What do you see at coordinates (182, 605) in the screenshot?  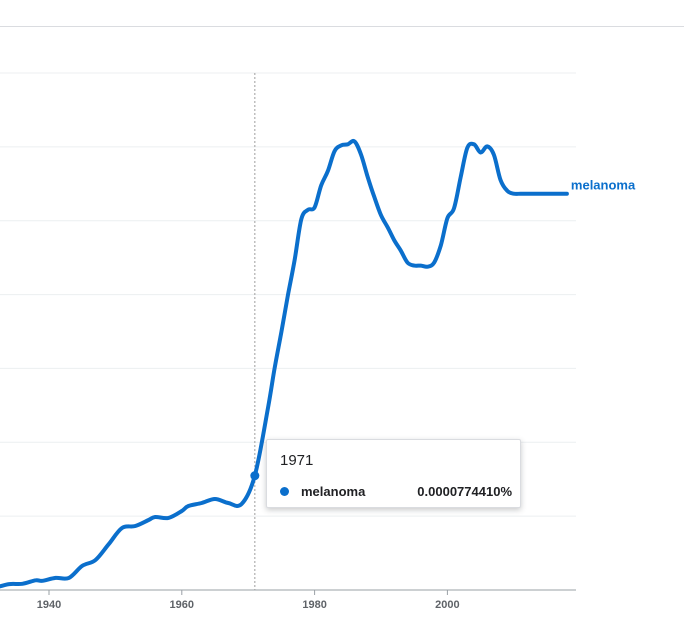 I see `x-tick-label: 1960` at bounding box center [182, 605].